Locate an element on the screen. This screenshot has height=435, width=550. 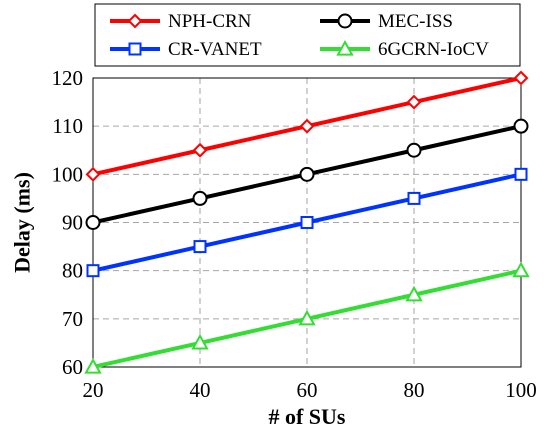
legend-entry: CR-VANET is located at coordinates (186, 49).